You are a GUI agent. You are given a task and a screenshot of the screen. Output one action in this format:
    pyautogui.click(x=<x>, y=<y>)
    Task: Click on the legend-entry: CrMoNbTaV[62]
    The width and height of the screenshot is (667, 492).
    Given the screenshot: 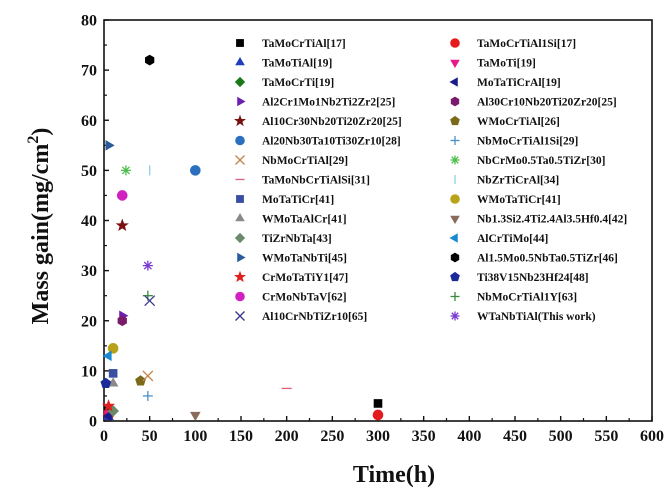 What is the action you would take?
    pyautogui.click(x=291, y=297)
    